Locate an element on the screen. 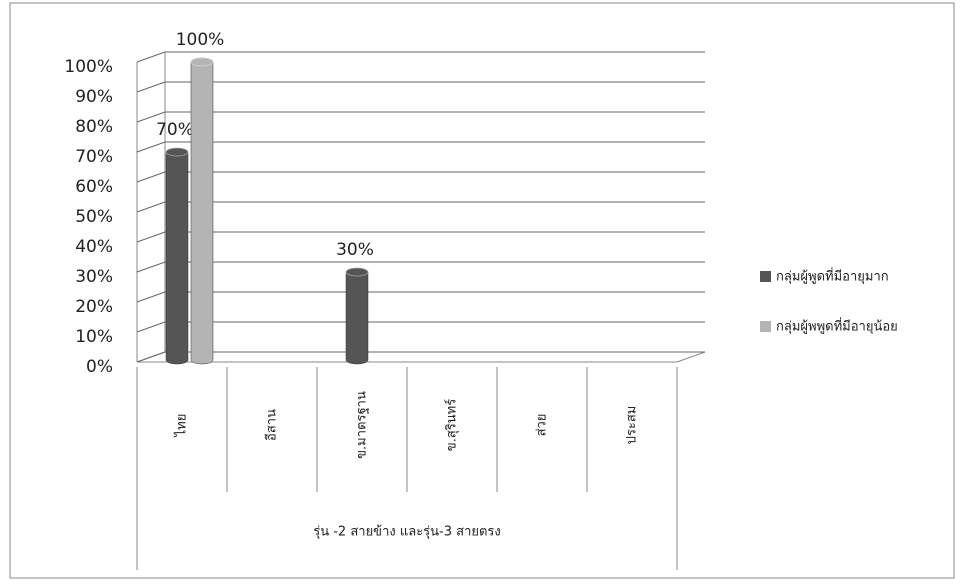 The width and height of the screenshot is (956, 581). x-tick-label: อีสาน is located at coordinates (272, 425).